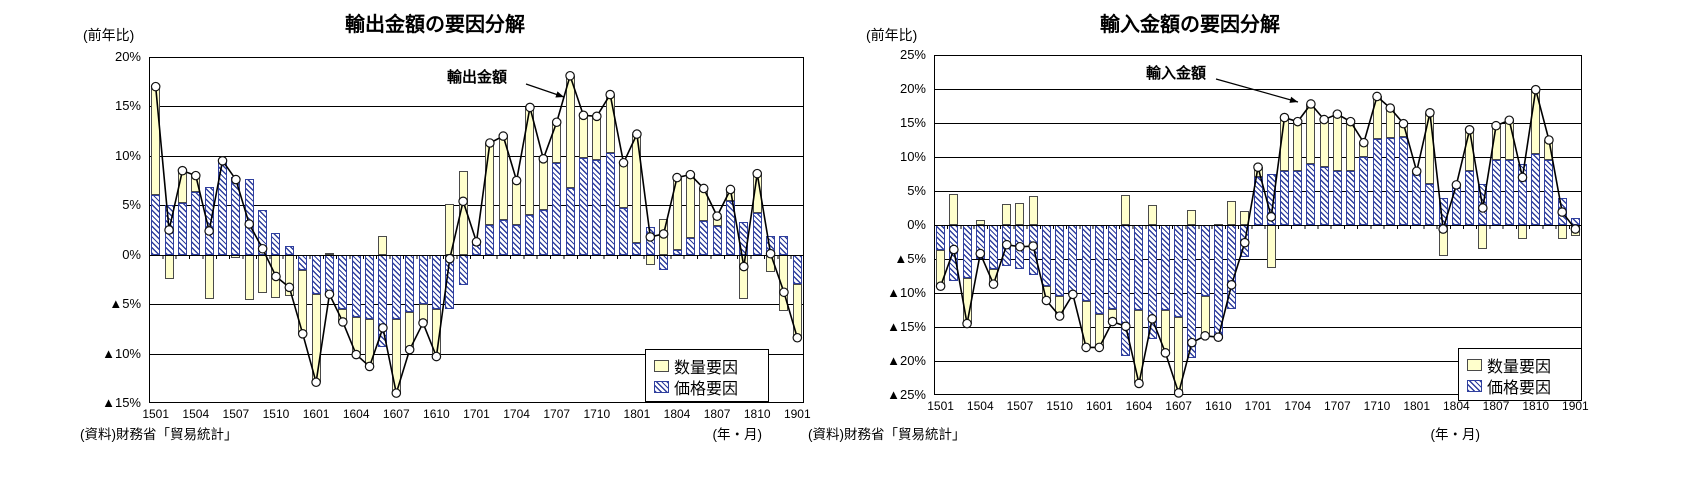 The width and height of the screenshot is (1690, 497). What do you see at coordinates (906, 360) in the screenshot?
I see `y-axis-tick-label: ▲20%` at bounding box center [906, 360].